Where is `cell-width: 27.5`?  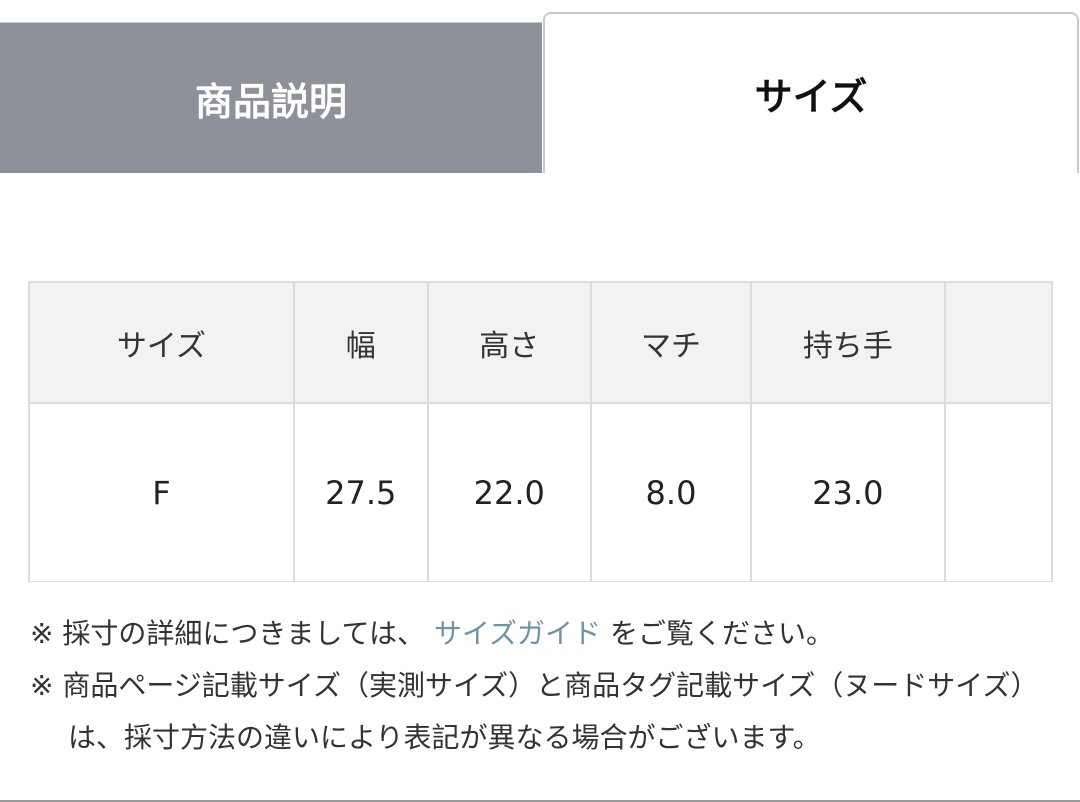 cell-width: 27.5 is located at coordinates (360, 492).